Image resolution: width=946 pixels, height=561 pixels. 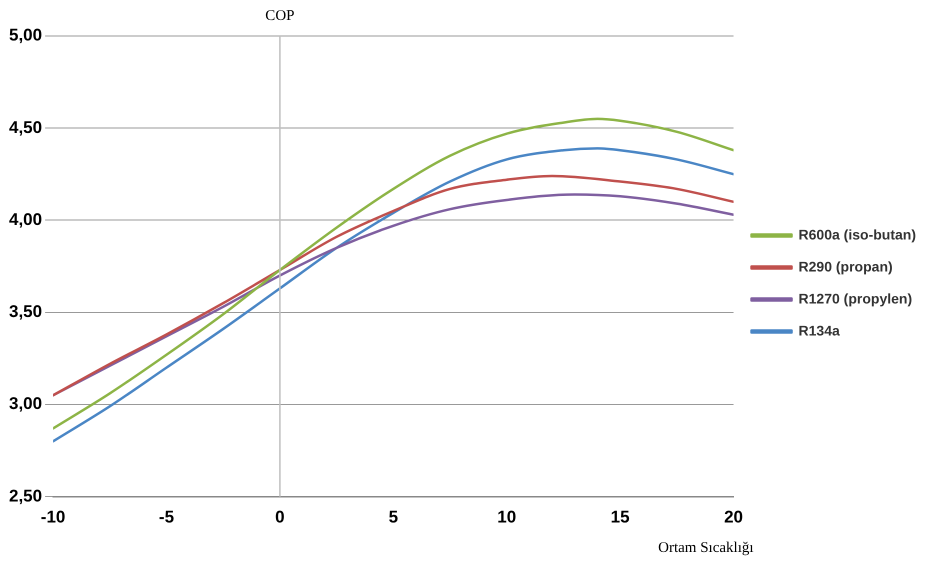 What do you see at coordinates (53, 516) in the screenshot?
I see `x-tick-label: -10` at bounding box center [53, 516].